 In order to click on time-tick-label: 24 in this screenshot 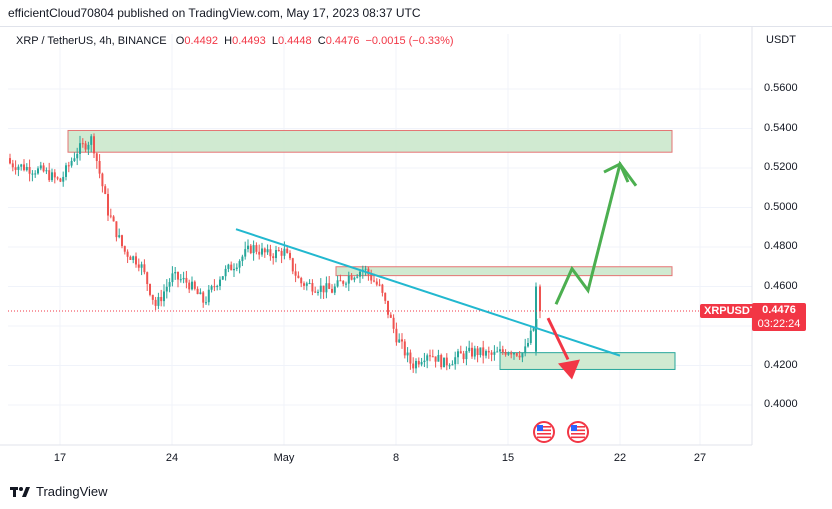, I will do `click(172, 458)`.